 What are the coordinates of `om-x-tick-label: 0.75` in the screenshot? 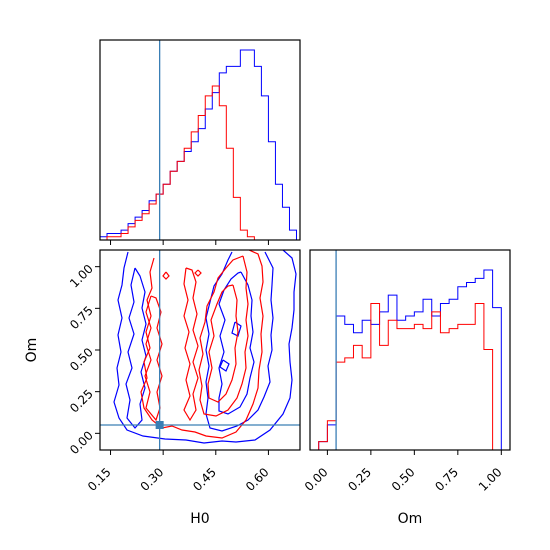 It's located at (446, 479).